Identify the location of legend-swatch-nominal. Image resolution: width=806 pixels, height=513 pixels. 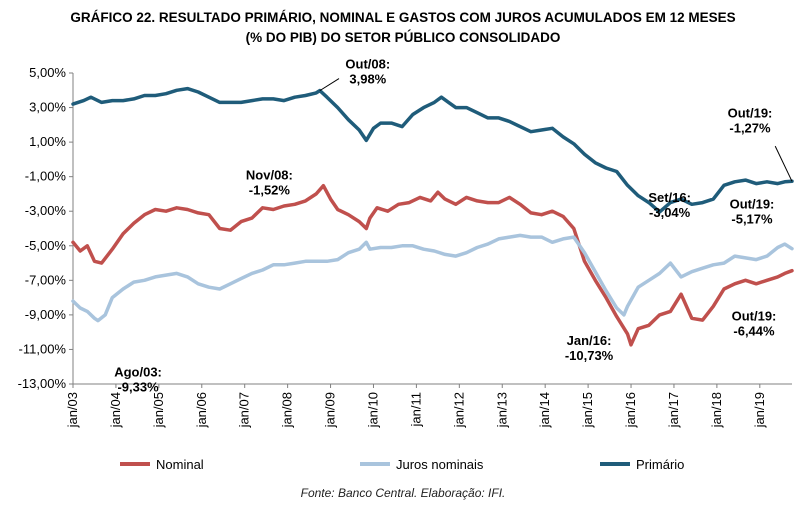
(135, 464).